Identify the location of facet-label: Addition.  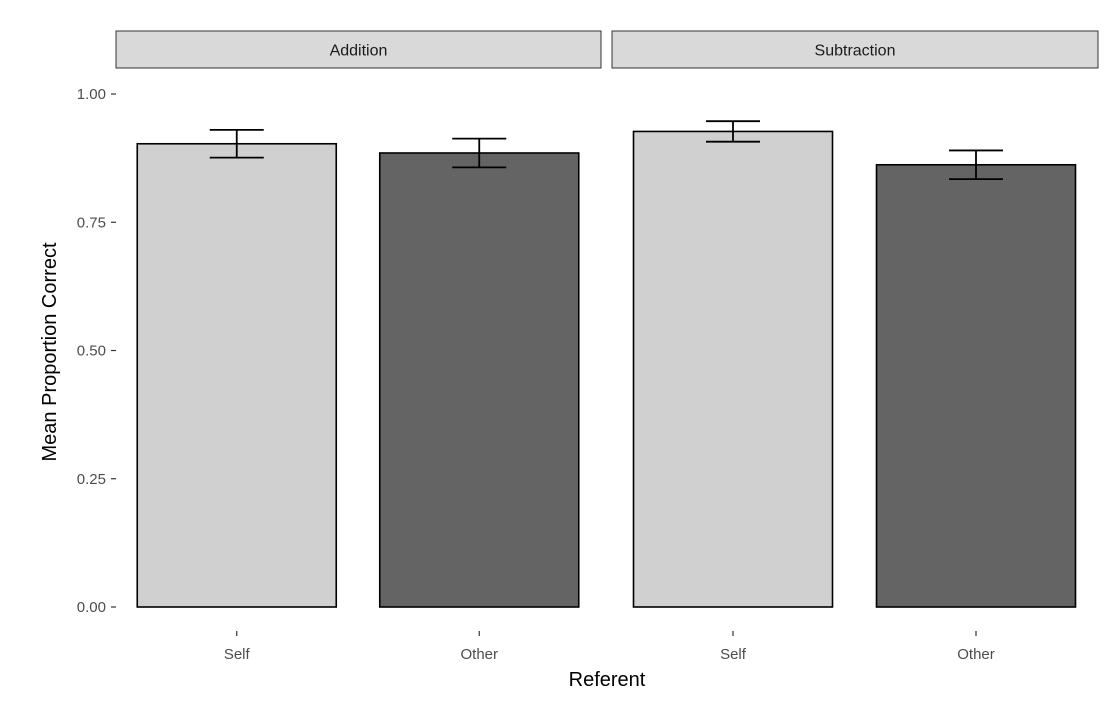
(359, 51).